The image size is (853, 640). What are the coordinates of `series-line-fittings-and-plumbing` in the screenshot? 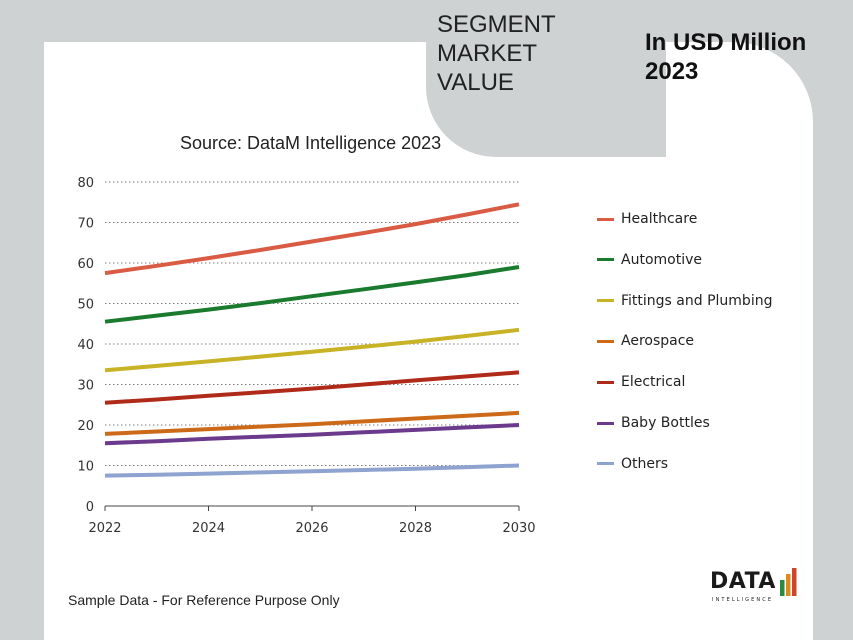 It's located at (312, 350).